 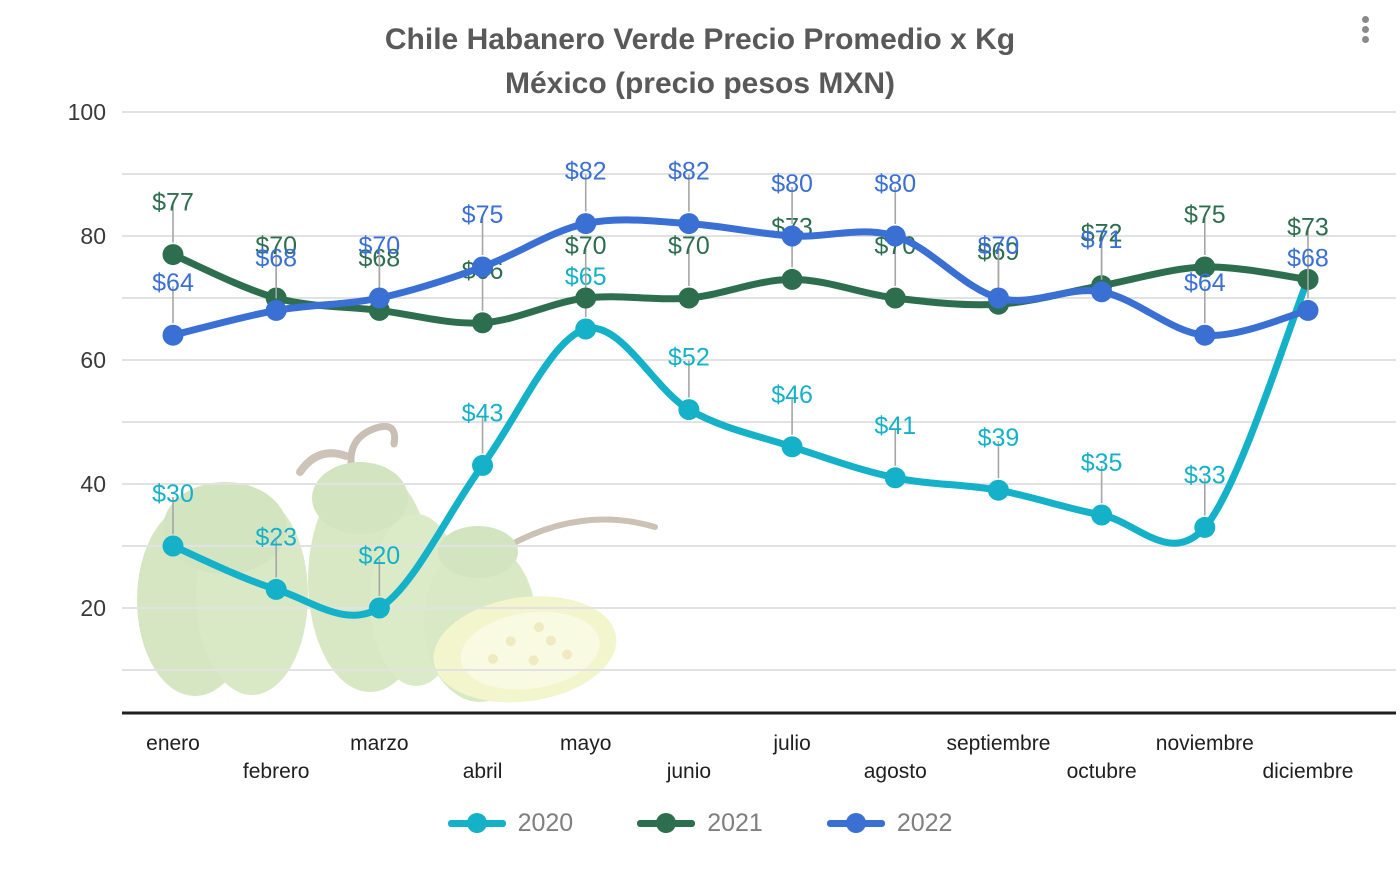 I want to click on data-point-2021-julio, so click(x=792, y=279).